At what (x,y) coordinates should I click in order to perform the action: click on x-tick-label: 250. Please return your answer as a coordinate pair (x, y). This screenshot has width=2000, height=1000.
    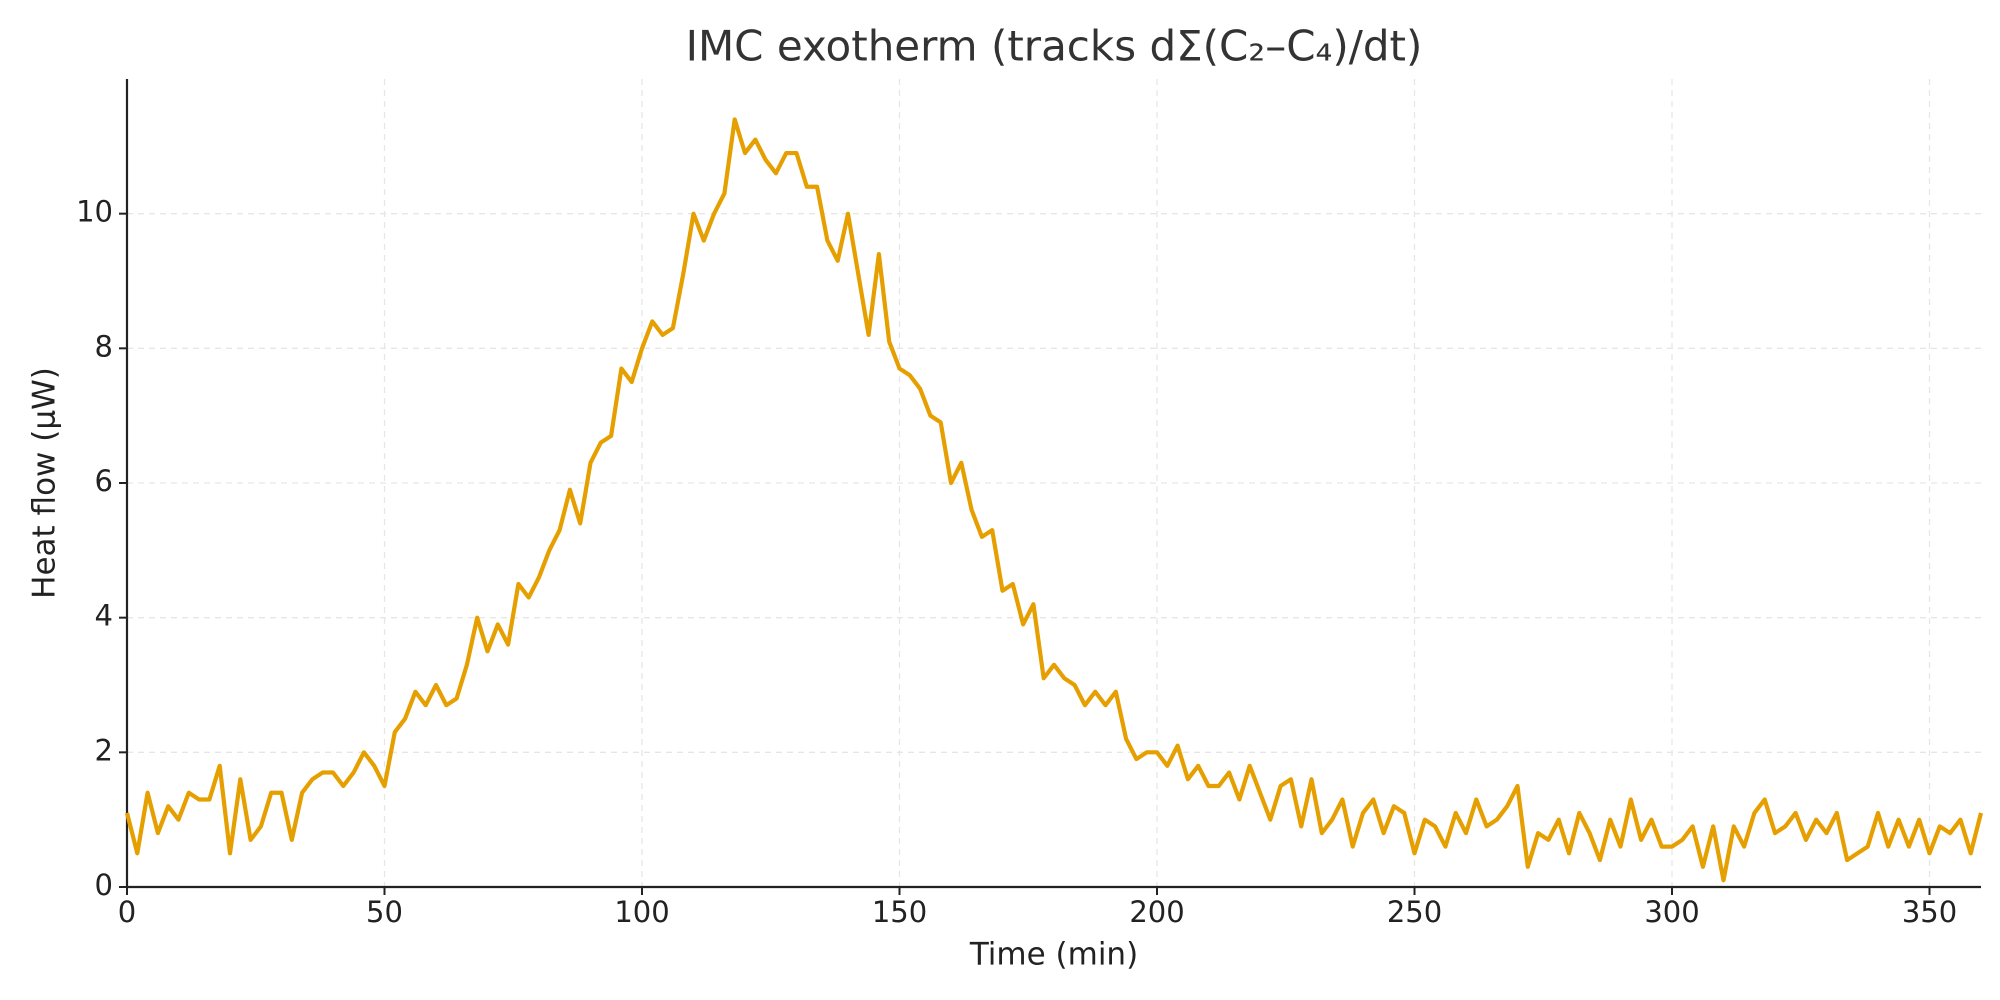
    Looking at the image, I should click on (1414, 912).